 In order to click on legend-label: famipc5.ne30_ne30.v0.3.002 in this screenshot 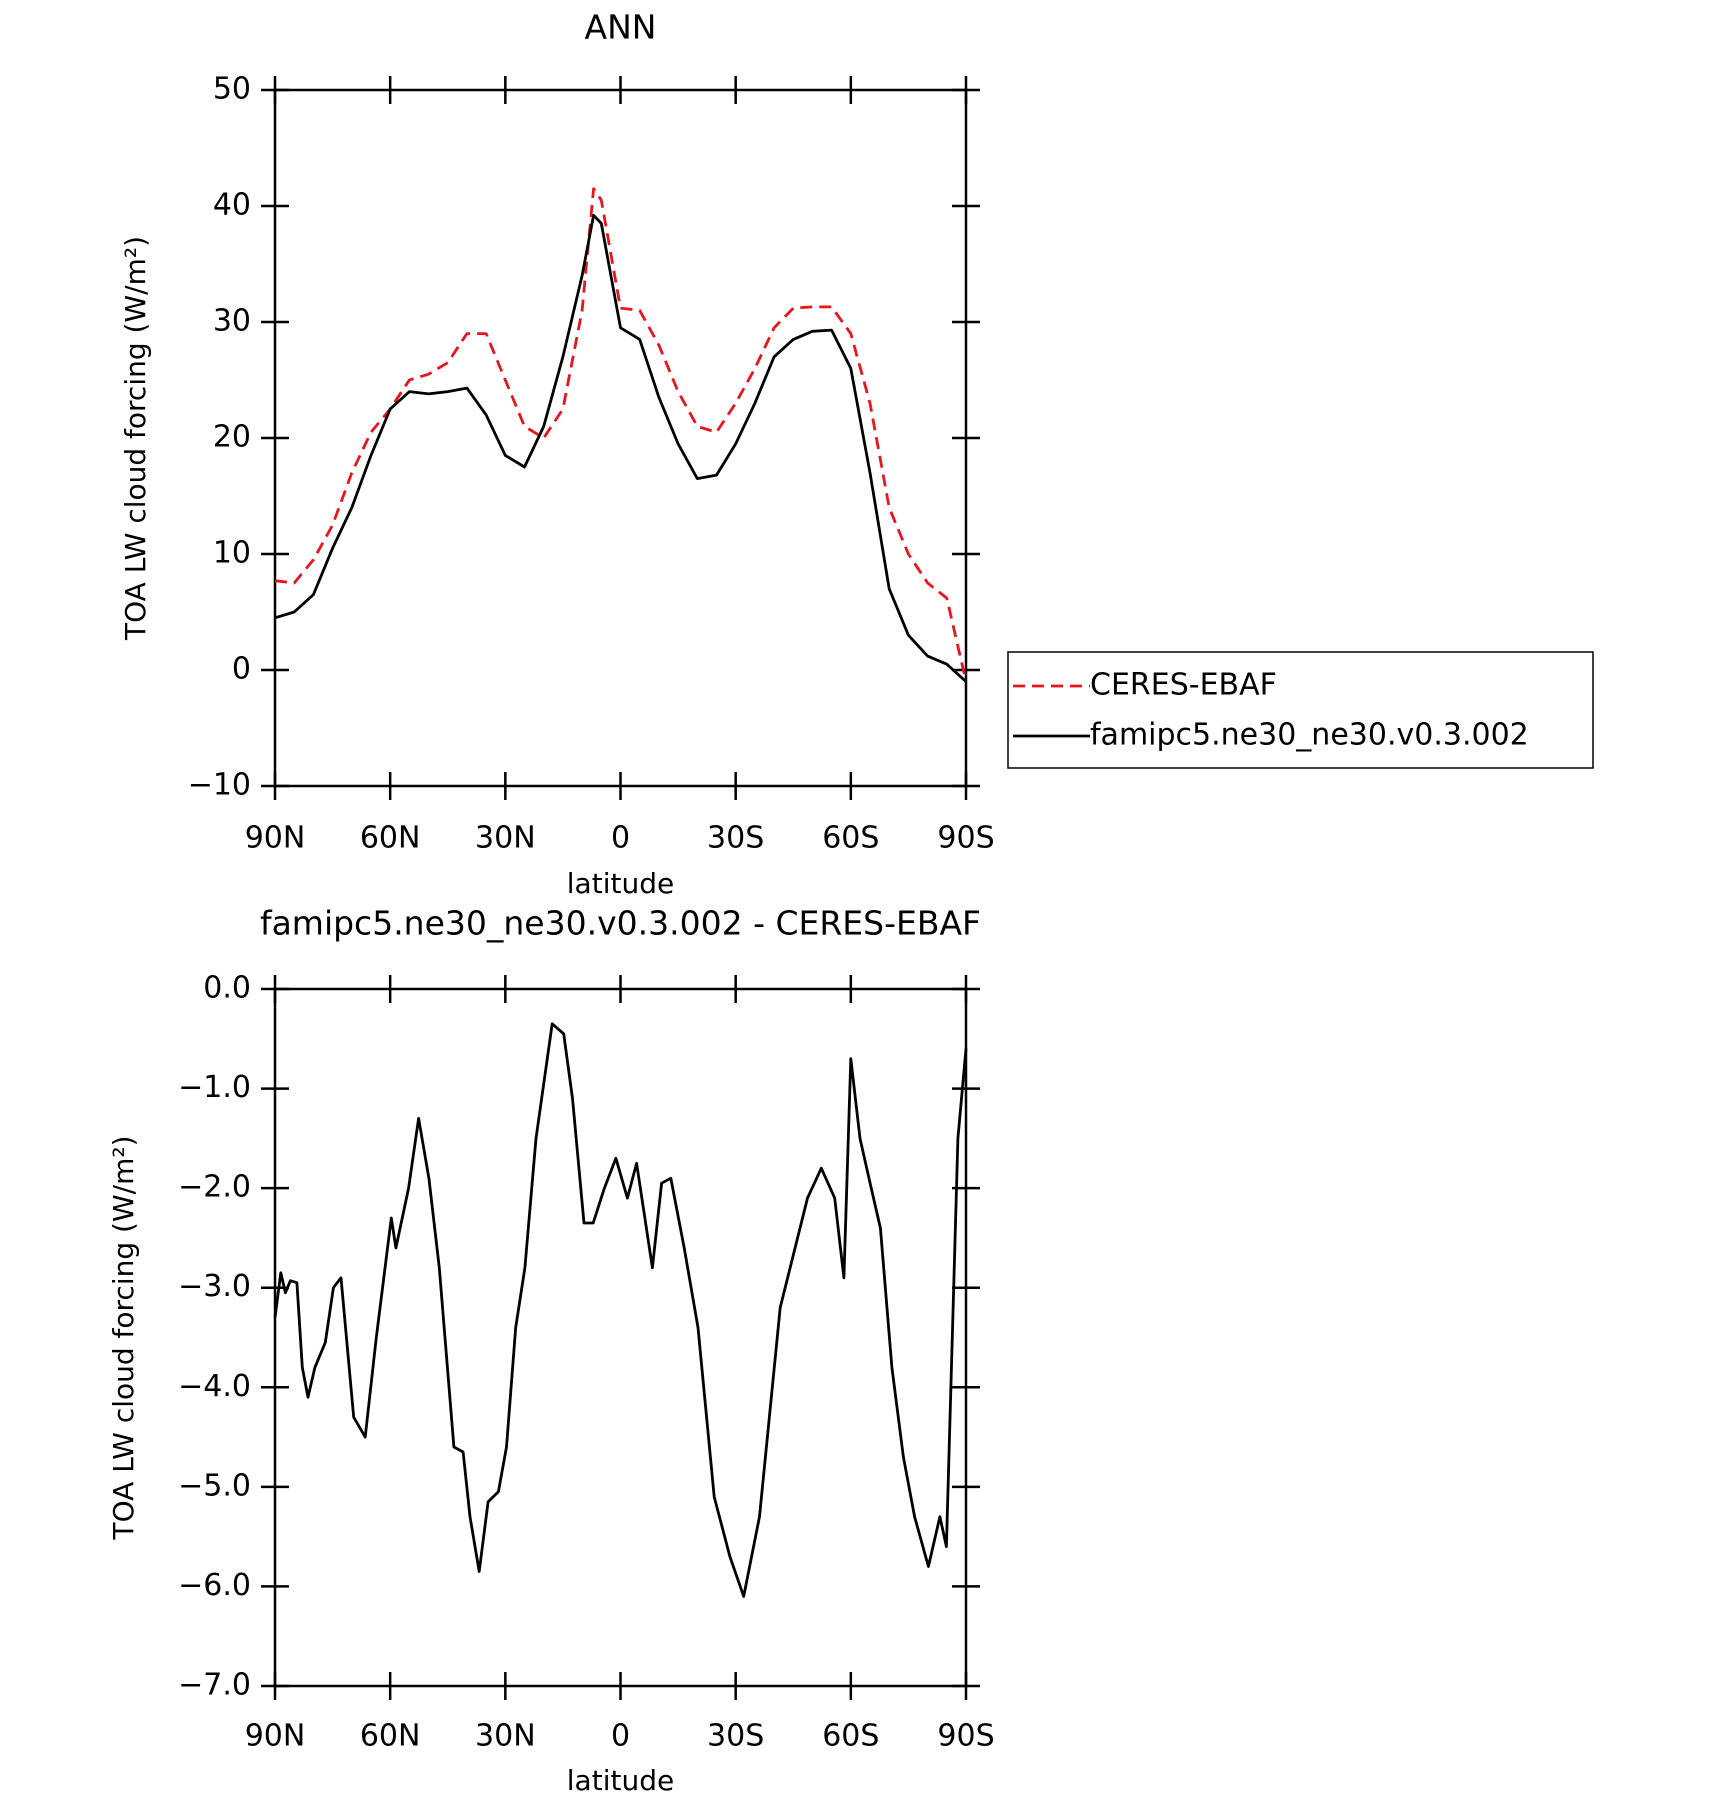, I will do `click(1309, 735)`.